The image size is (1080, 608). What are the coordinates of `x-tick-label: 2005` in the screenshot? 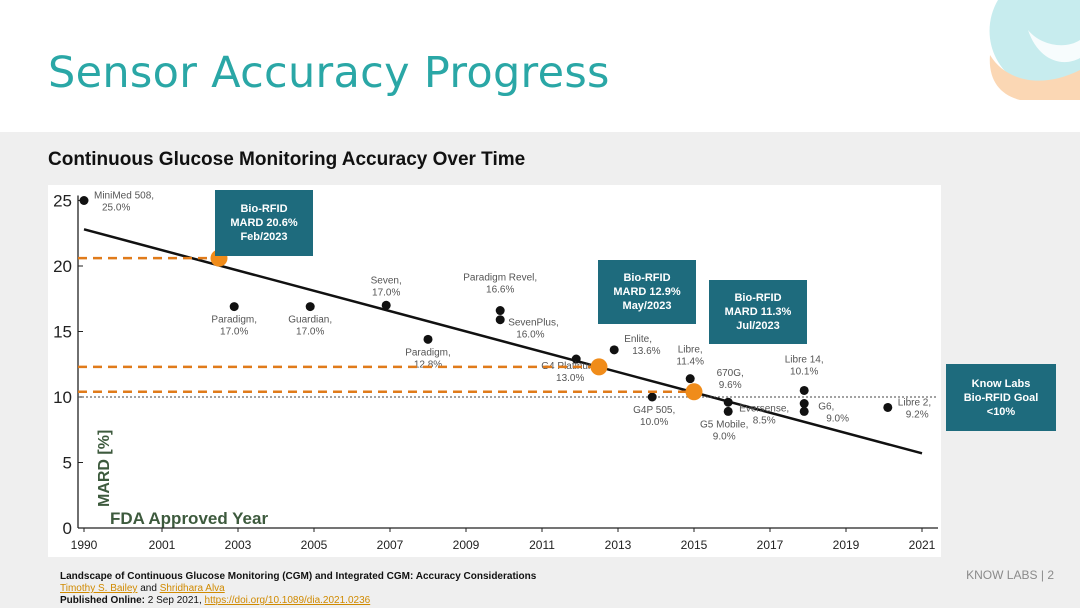 It's located at (314, 545).